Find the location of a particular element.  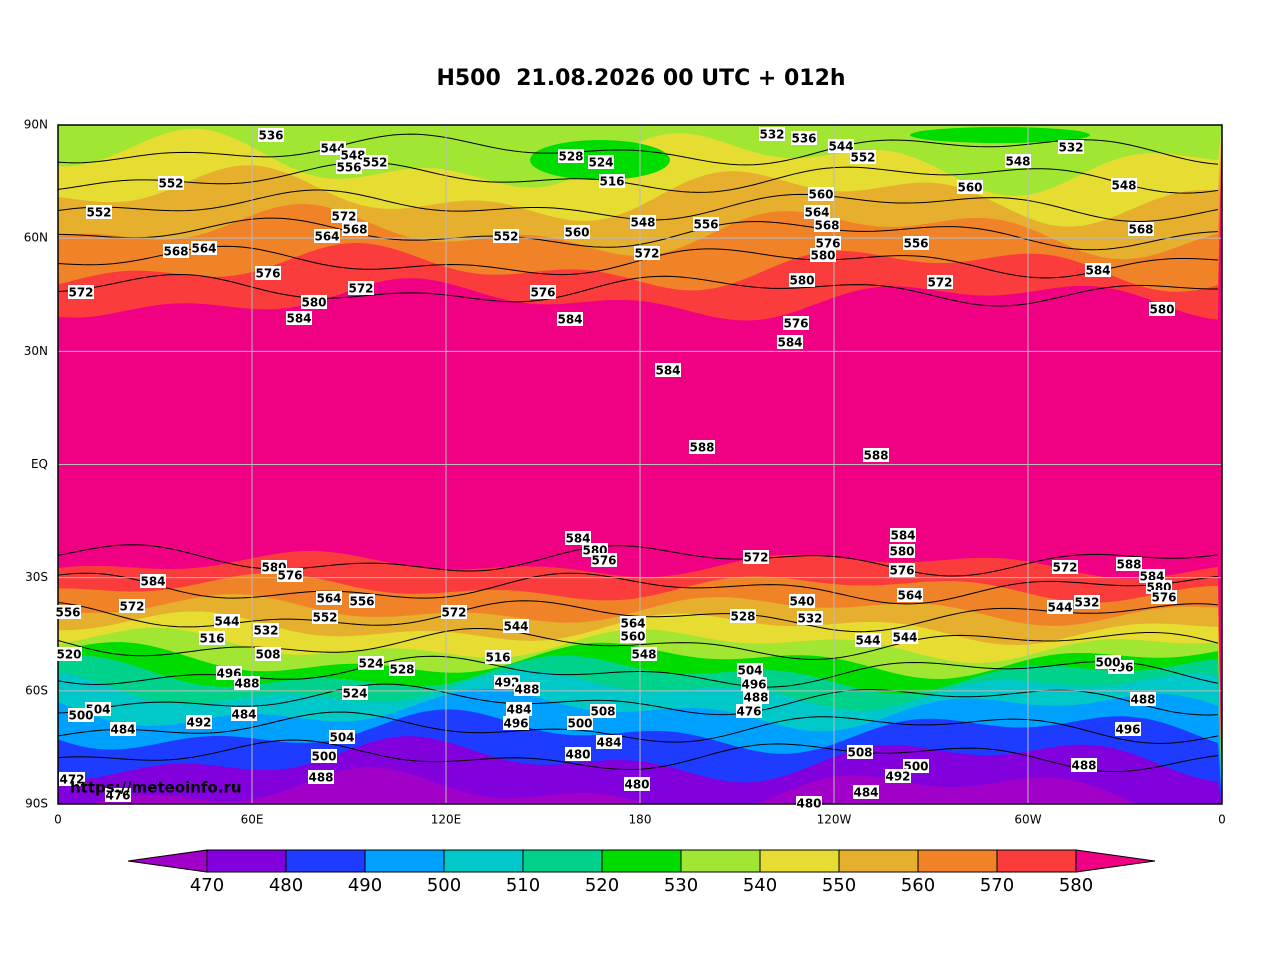

lon-label: 180 is located at coordinates (640, 820).